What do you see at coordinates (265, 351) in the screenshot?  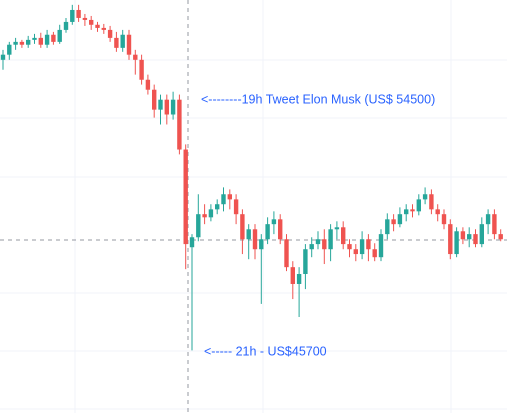 I see `annotation: <----- 21h - US$45700` at bounding box center [265, 351].